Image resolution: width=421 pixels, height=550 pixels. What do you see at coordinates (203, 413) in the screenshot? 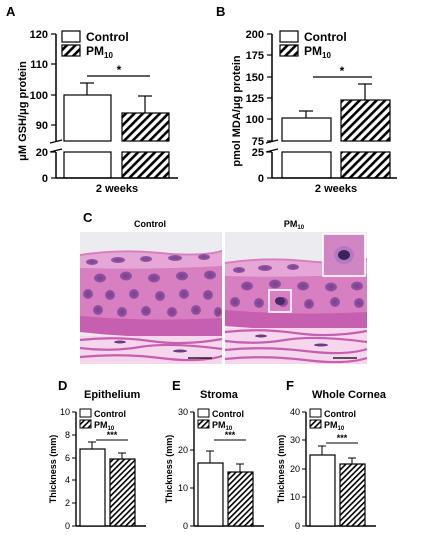
I see `legend-swatch-control-e` at bounding box center [203, 413].